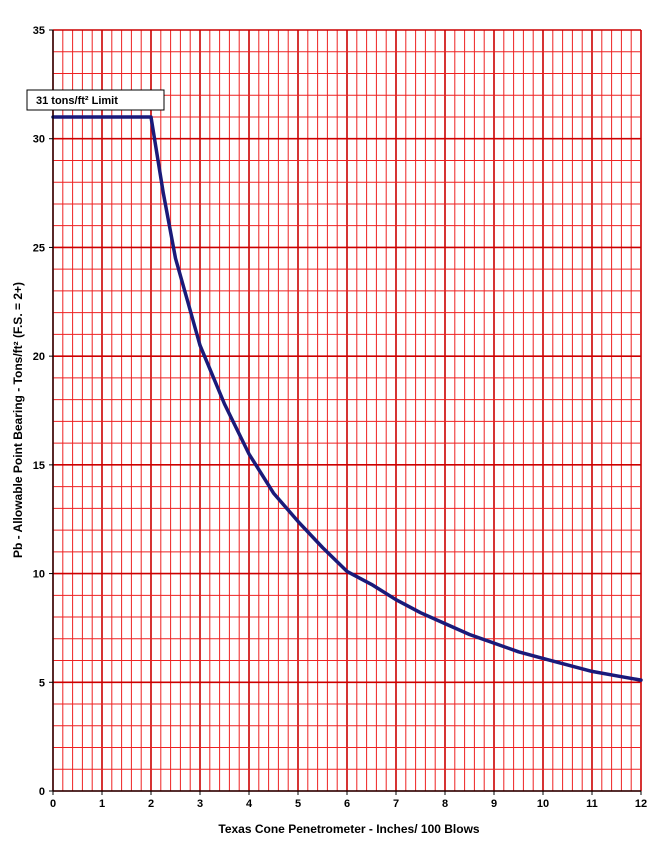  What do you see at coordinates (39, 575) in the screenshot?
I see `y-tick-label: 10` at bounding box center [39, 575].